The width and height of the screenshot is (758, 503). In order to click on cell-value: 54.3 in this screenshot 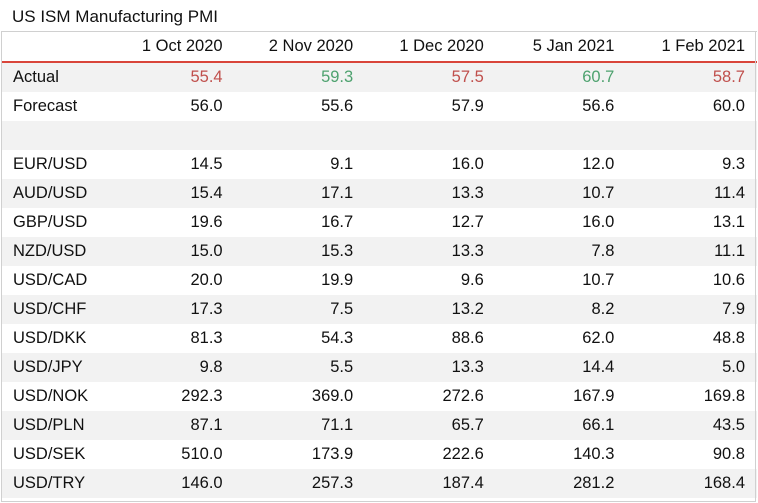, I will do `click(337, 338)`.